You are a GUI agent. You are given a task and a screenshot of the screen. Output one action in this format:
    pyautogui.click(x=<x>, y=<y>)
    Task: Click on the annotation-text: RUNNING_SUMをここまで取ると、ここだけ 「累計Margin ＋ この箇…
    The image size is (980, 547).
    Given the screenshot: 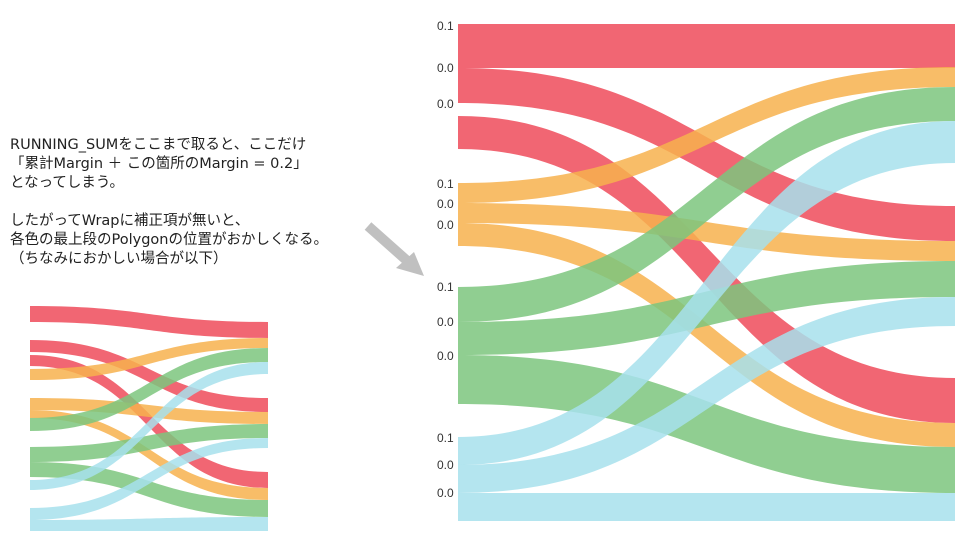 What is the action you would take?
    pyautogui.click(x=195, y=202)
    